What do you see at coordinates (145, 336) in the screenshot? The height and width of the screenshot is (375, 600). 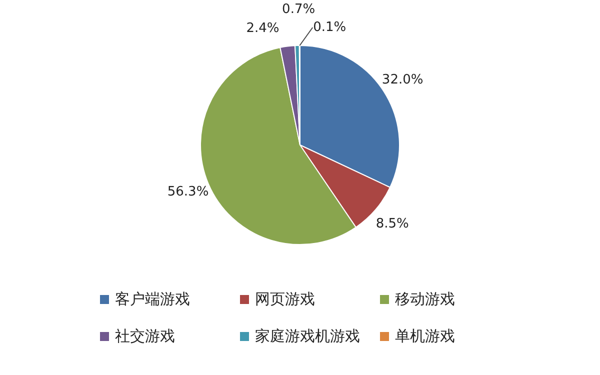 I see `legend-label: 社交游戏` at bounding box center [145, 336].